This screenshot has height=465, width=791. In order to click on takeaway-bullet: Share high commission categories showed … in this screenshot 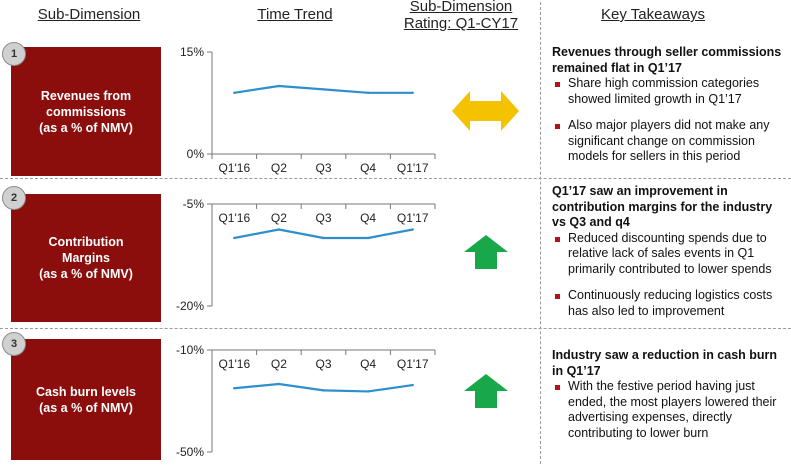, I will do `click(670, 91)`.